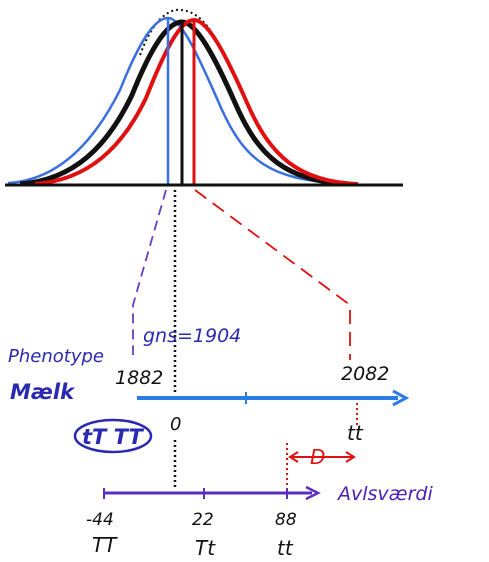 The height and width of the screenshot is (562, 489). I want to click on tick-tt-value: 88, so click(286, 520).